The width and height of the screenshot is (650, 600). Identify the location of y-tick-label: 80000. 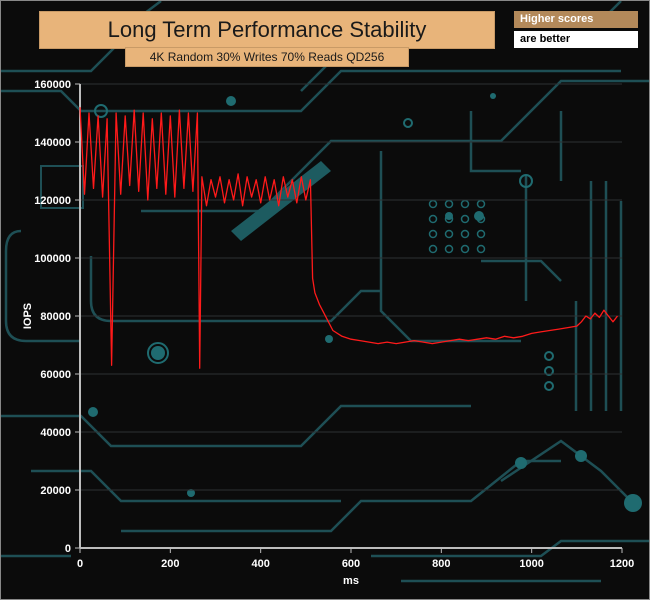
(55, 317).